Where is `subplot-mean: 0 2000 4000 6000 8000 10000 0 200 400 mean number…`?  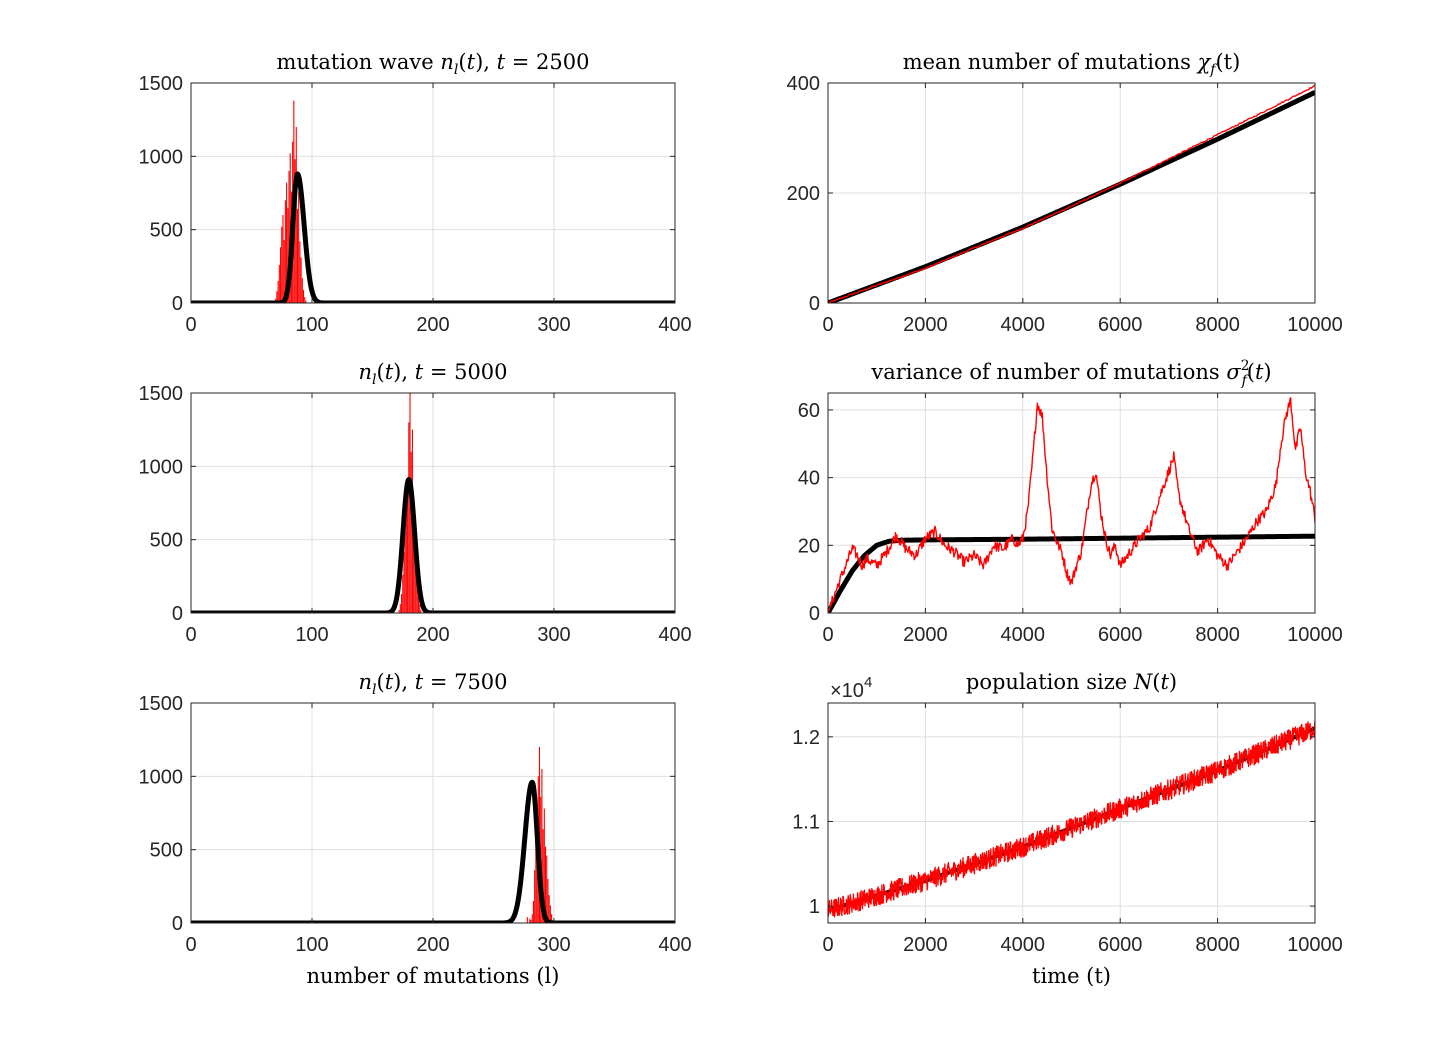
subplot-mean: 0 2000 4000 6000 8000 10000 0 200 400 mean number… is located at coordinates (1065, 193).